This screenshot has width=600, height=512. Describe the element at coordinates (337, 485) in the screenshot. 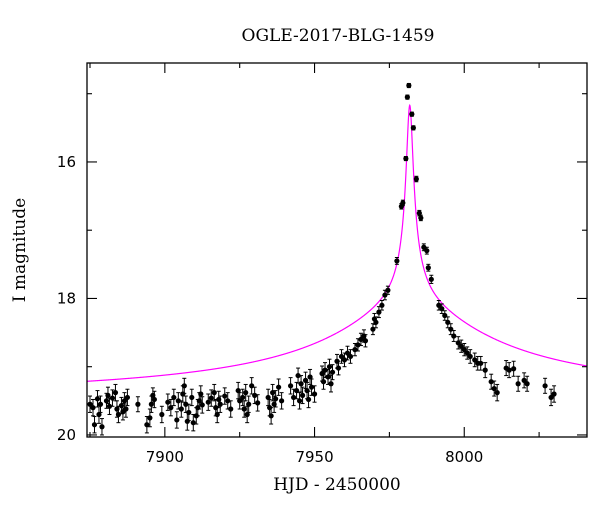

I see `x-axis-label: HJD - 2450000` at that location.